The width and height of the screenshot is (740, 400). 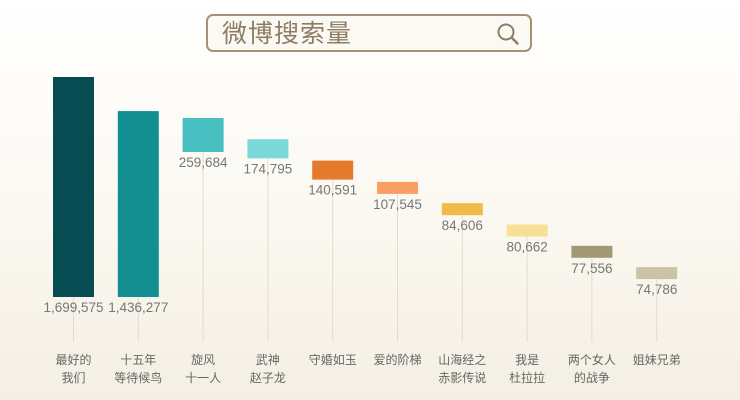 What do you see at coordinates (527, 377) in the screenshot?
I see `category-label: 杜拉拉` at bounding box center [527, 377].